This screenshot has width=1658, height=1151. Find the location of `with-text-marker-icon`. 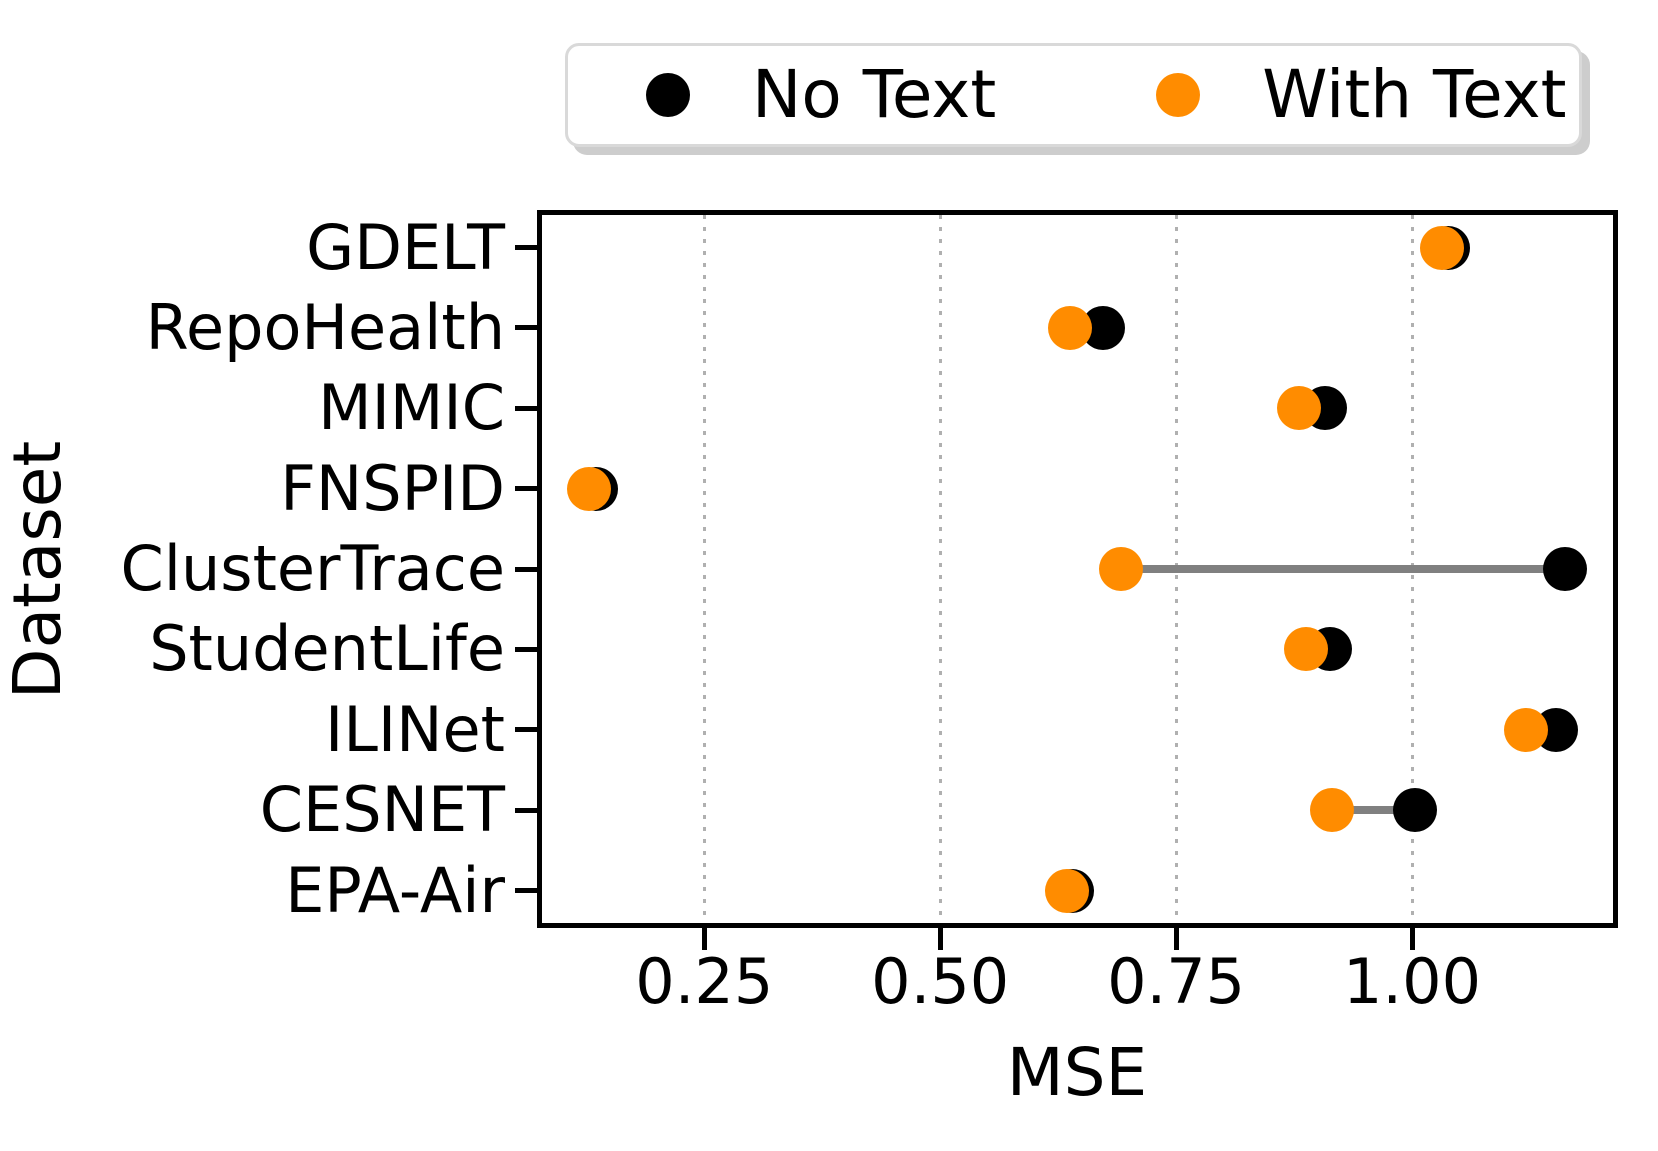

with-text-marker-icon is located at coordinates (1178, 95).